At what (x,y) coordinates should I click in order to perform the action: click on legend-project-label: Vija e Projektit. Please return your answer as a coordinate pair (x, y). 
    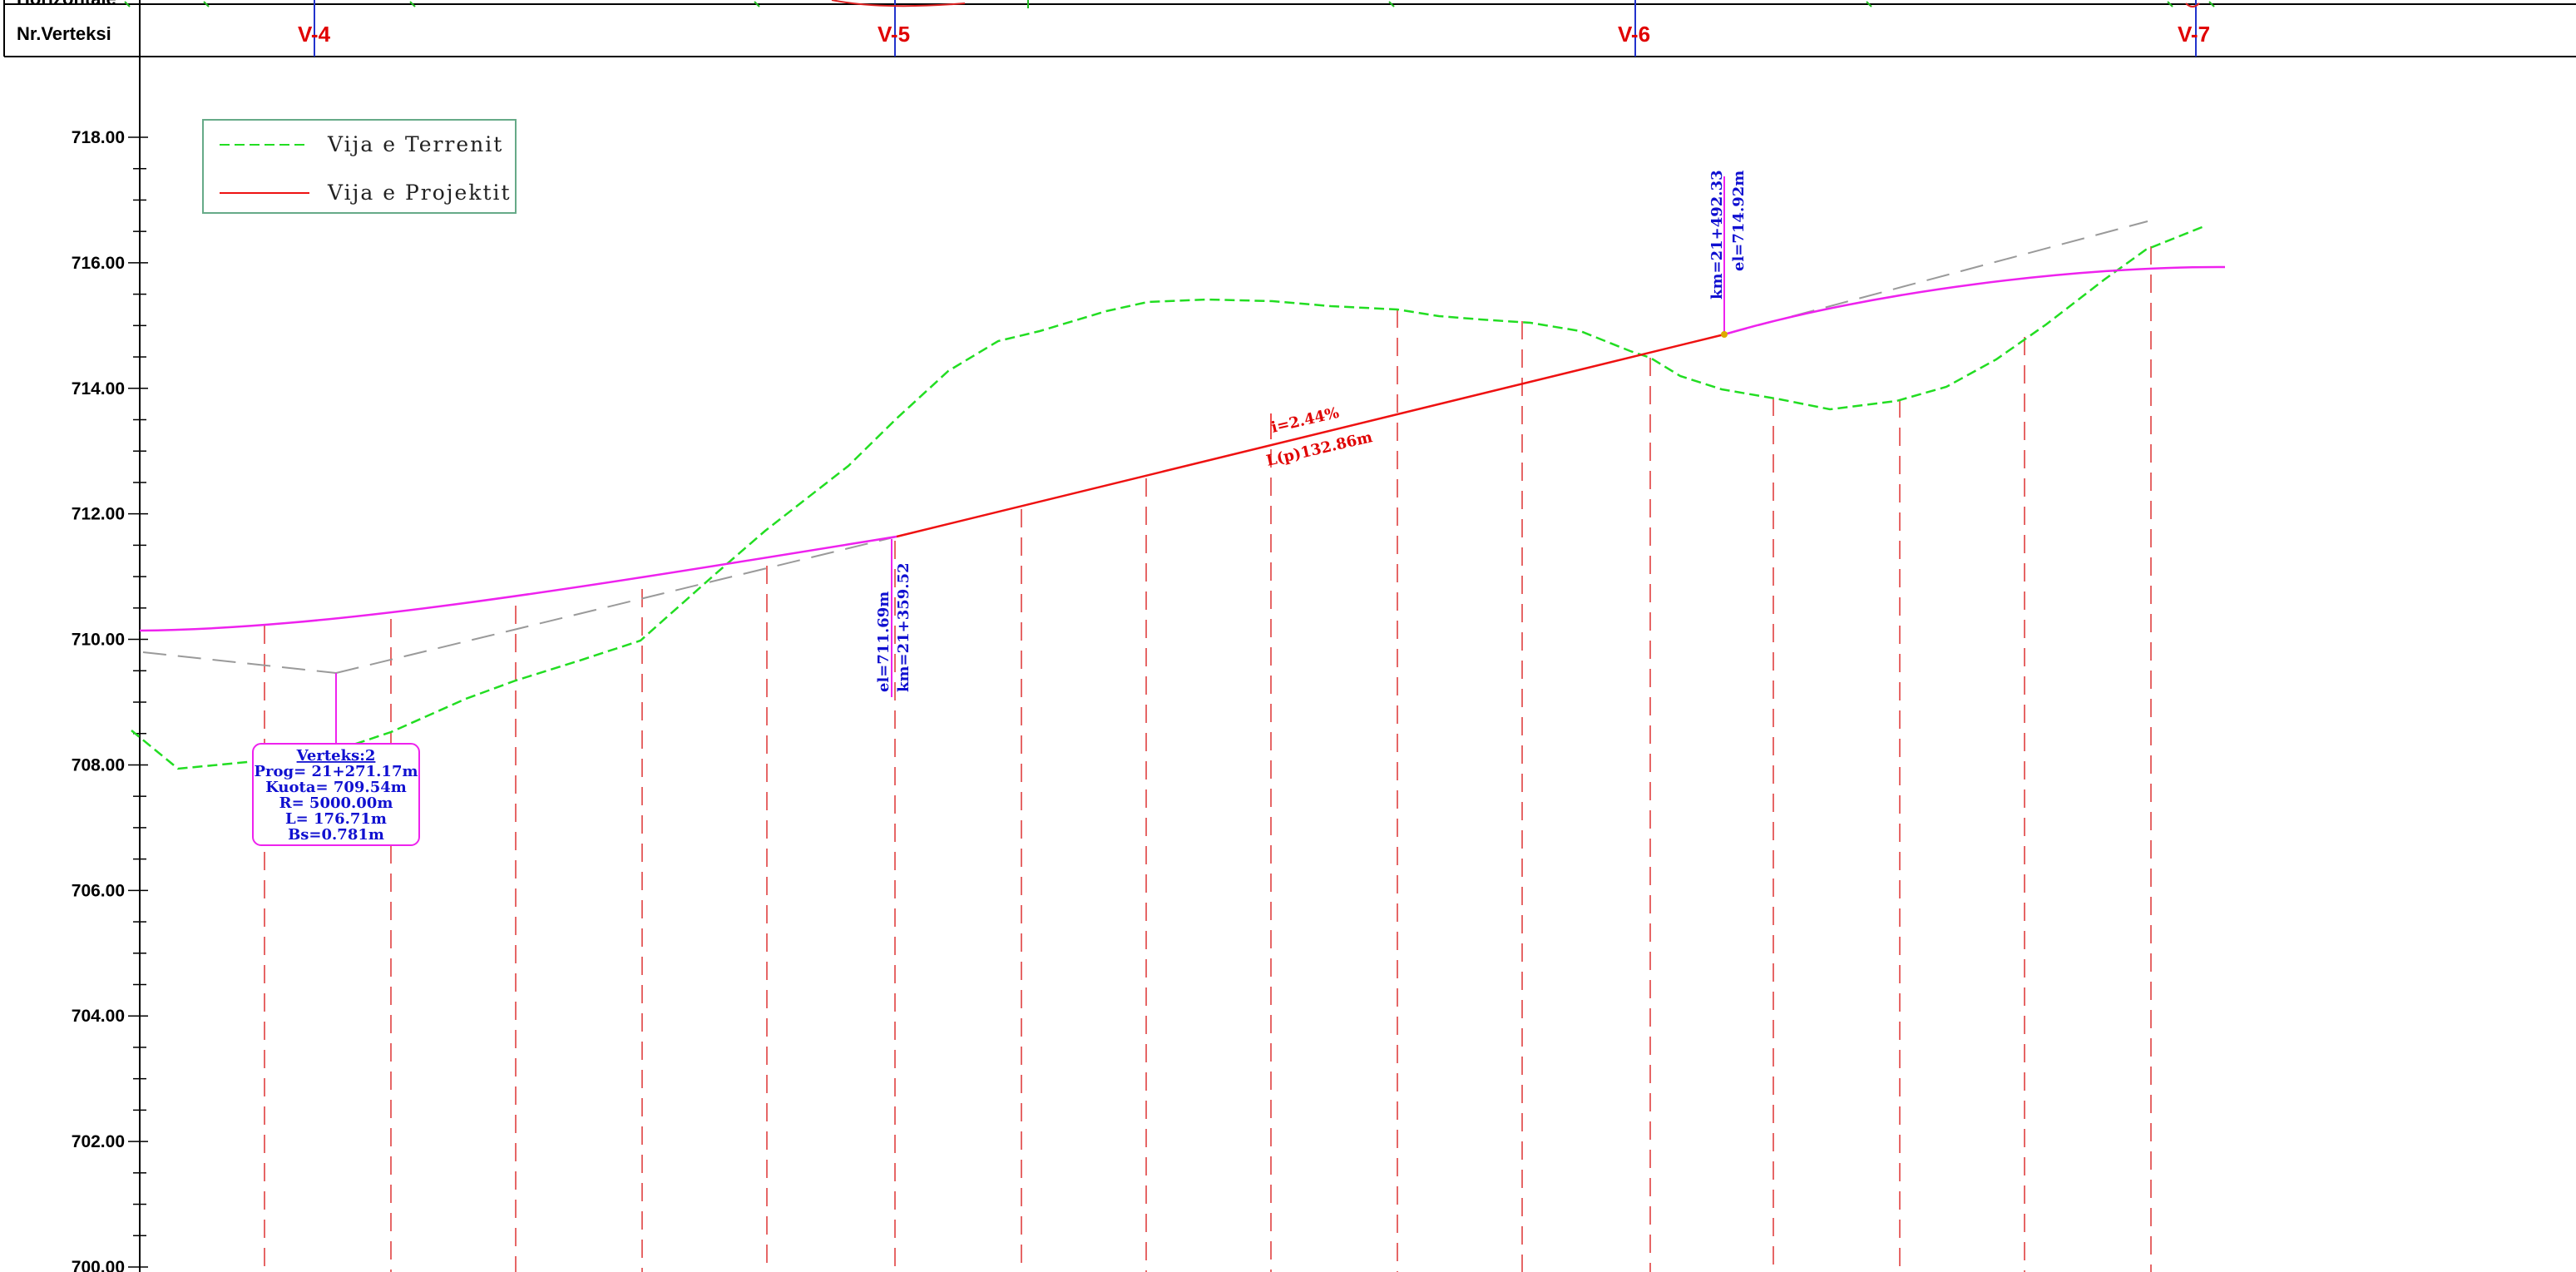
    Looking at the image, I should click on (419, 193).